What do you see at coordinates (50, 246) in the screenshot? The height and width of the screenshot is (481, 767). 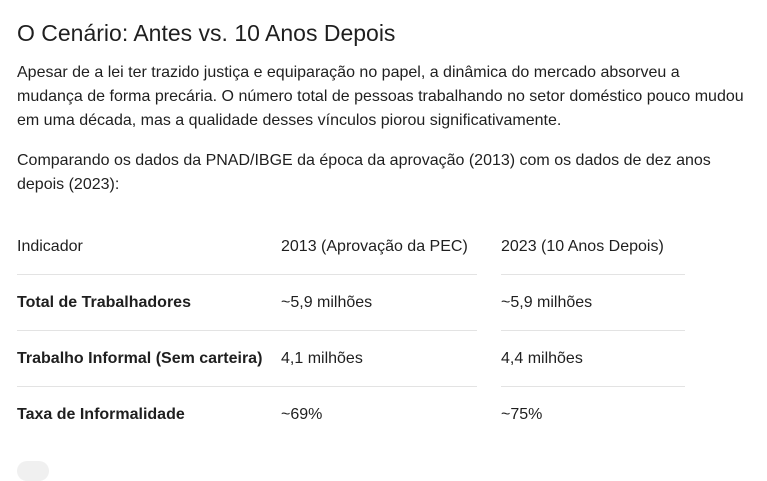 I see `header-indicator: Indicador` at bounding box center [50, 246].